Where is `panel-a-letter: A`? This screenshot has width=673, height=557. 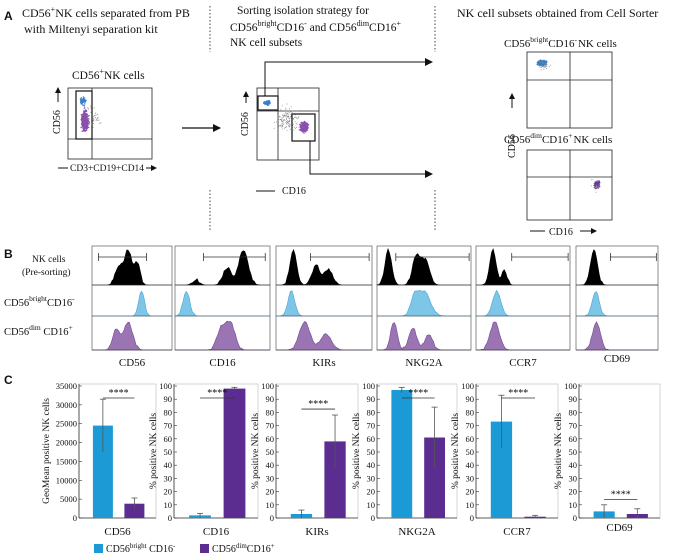 panel-a-letter: A is located at coordinates (8, 16).